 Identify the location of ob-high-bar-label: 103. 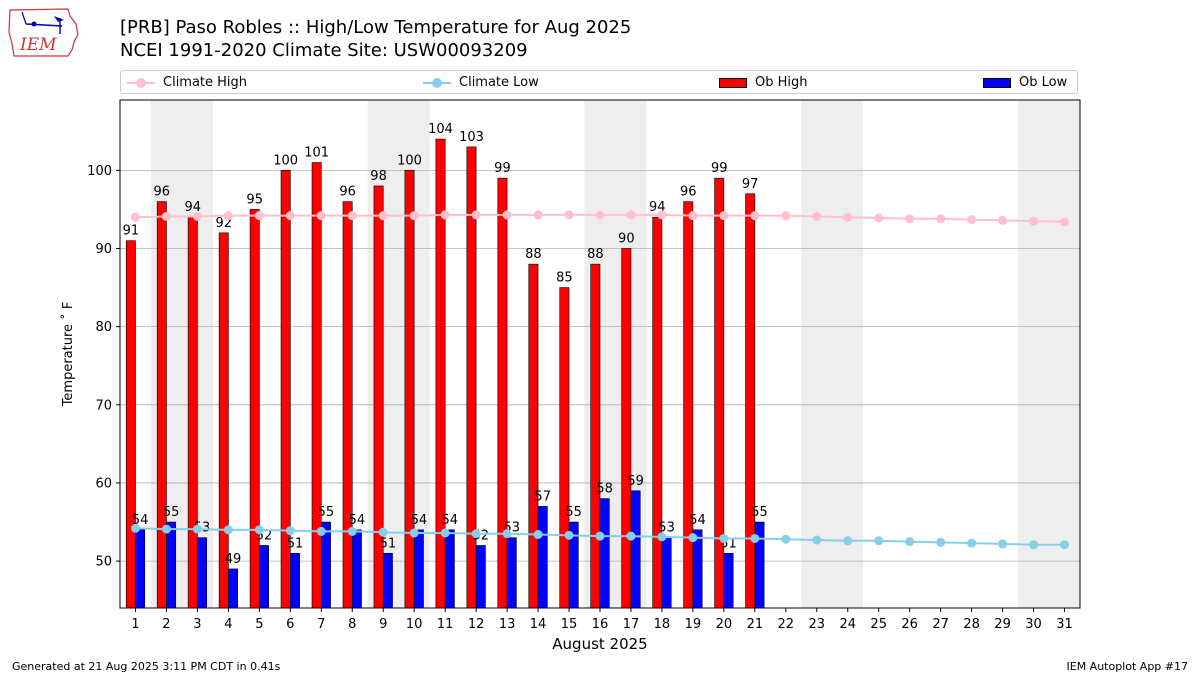
(471, 137).